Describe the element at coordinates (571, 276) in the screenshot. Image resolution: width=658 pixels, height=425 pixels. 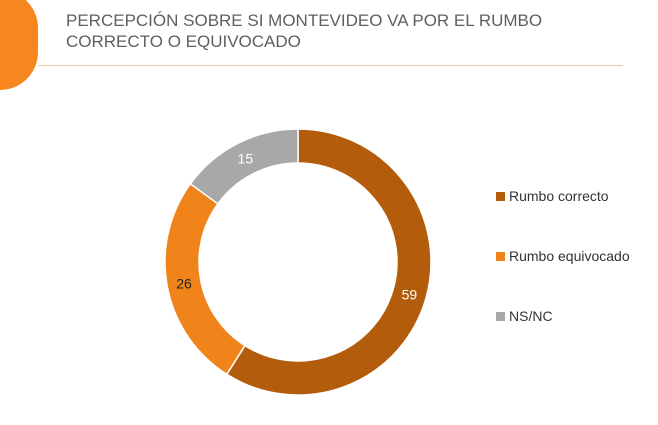
I see `legend: Rumbo correcto Rumbo equivocado NS/NC` at that location.